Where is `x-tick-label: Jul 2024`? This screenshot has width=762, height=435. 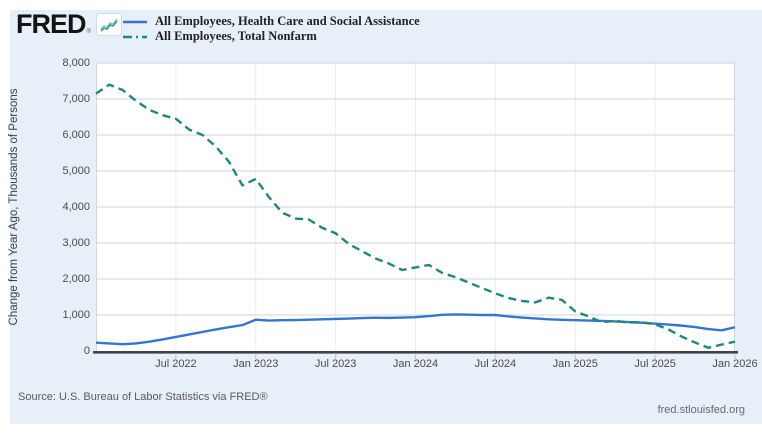
x-tick-label: Jul 2024 is located at coordinates (495, 364).